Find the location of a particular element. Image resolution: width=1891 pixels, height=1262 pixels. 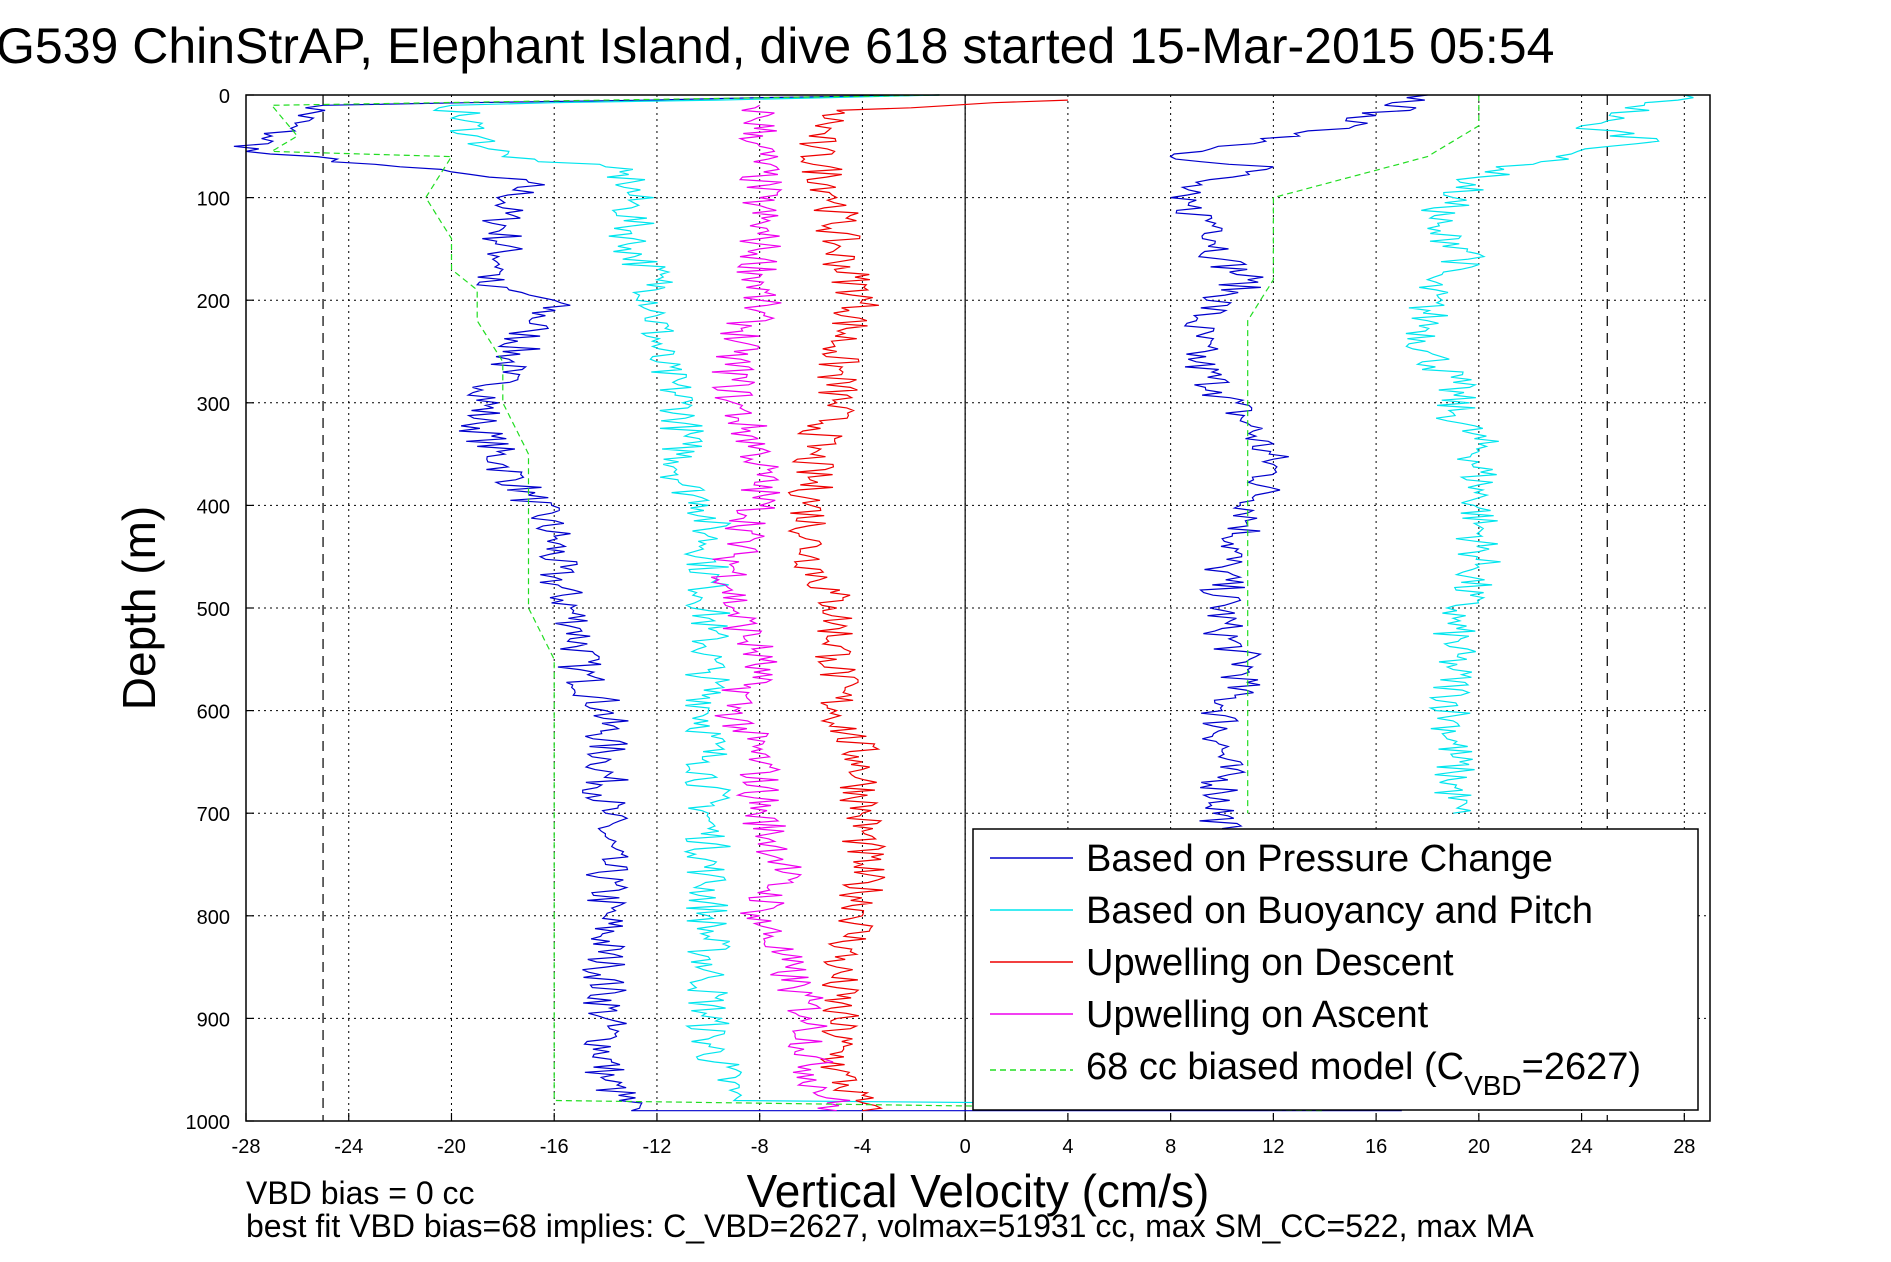

legend-label: Upwelling on Descent is located at coordinates (1270, 963).